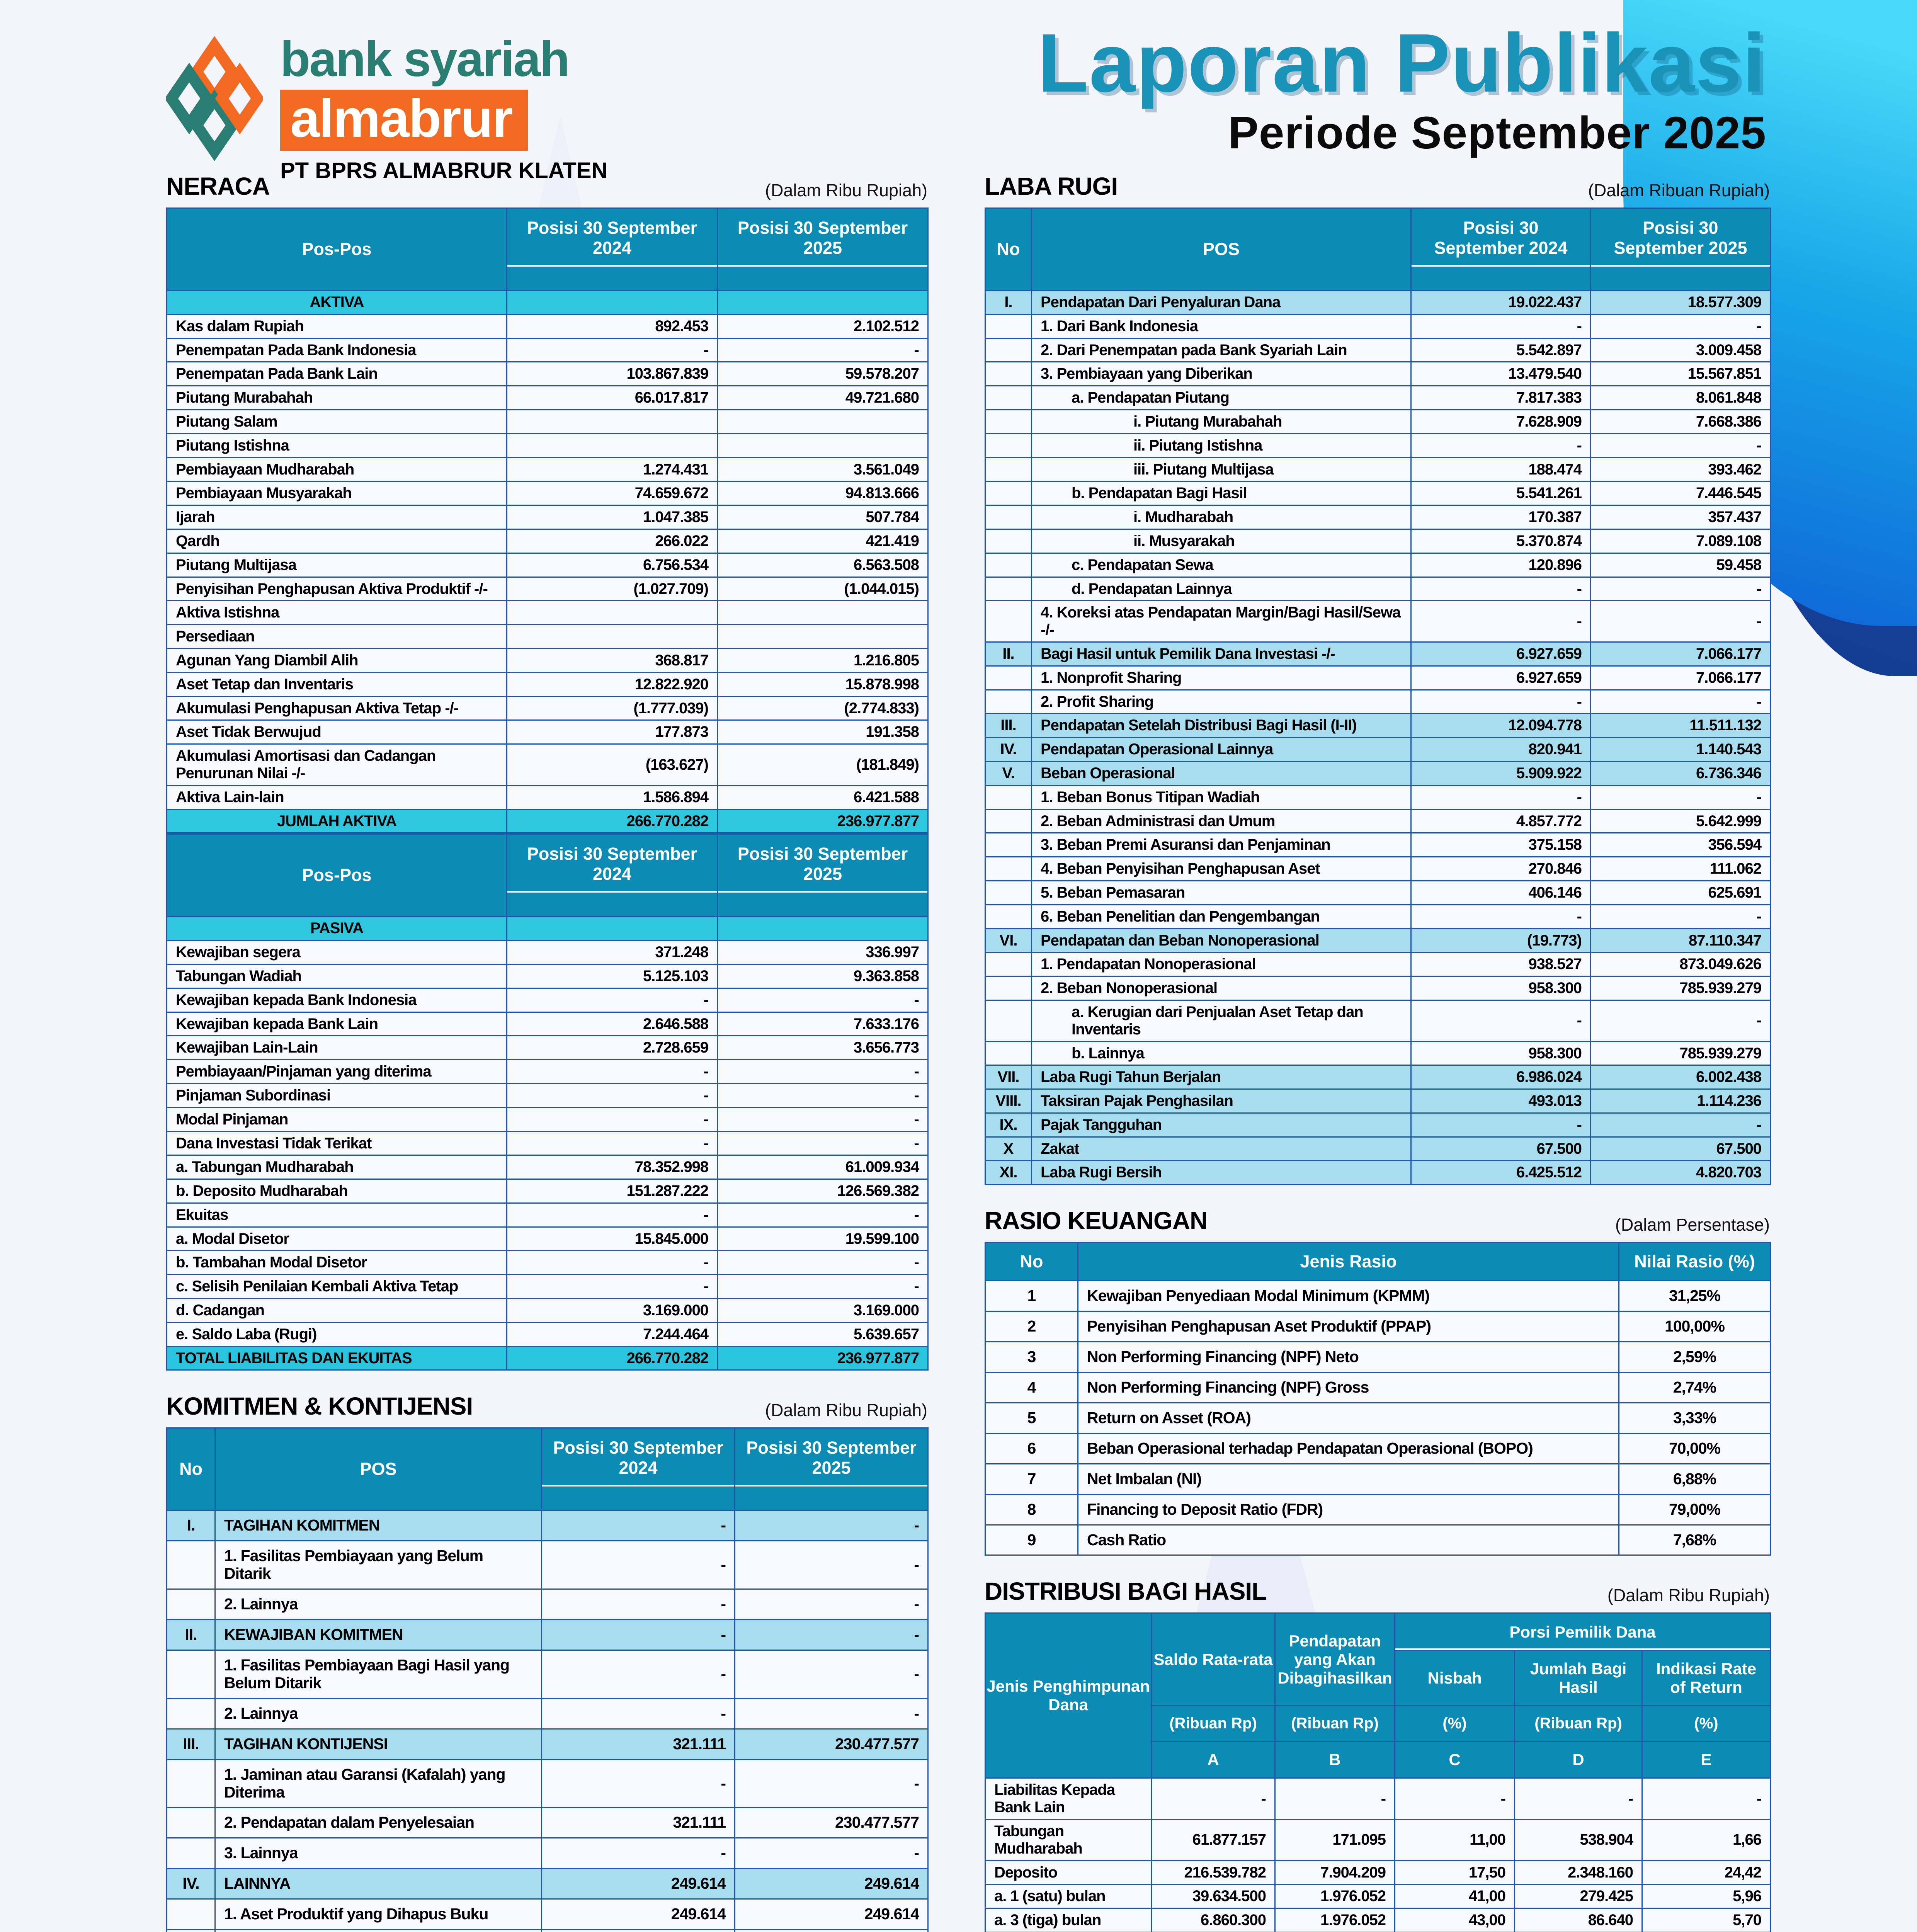 Image resolution: width=1917 pixels, height=1932 pixels. What do you see at coordinates (832, 1884) in the screenshot?
I see `cell-v2: 249.614` at bounding box center [832, 1884].